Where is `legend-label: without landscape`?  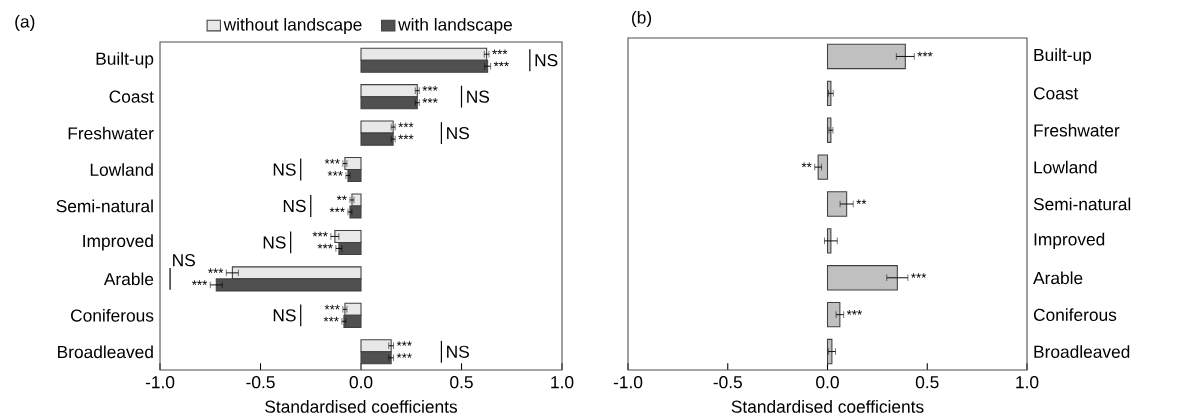 legend-label: without landscape is located at coordinates (292, 26).